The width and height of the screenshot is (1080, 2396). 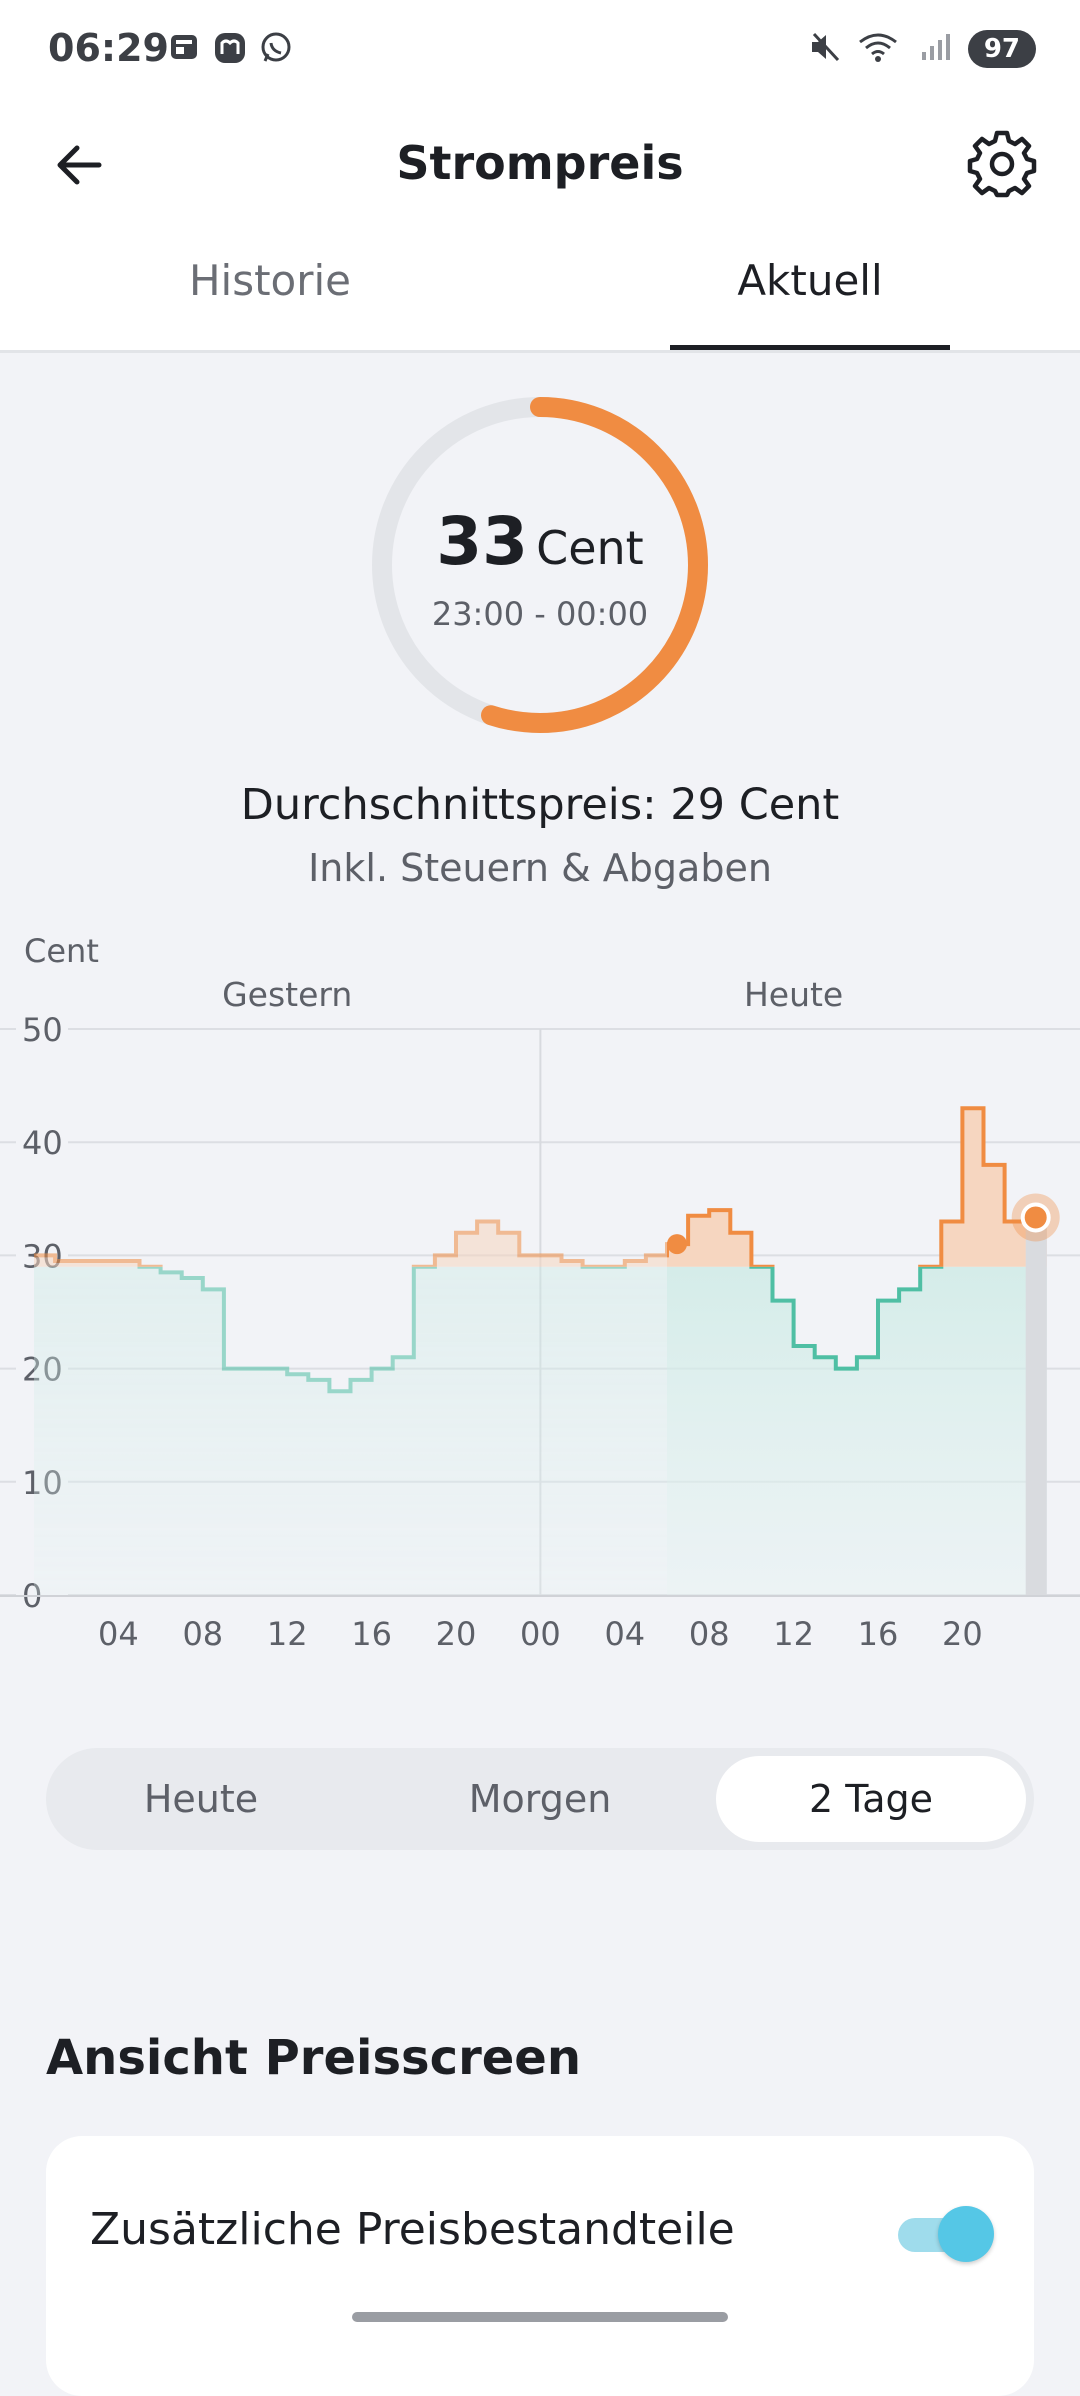 What do you see at coordinates (540, 2266) in the screenshot?
I see `settings-card: Zusätzliche Preisbestandteile` at bounding box center [540, 2266].